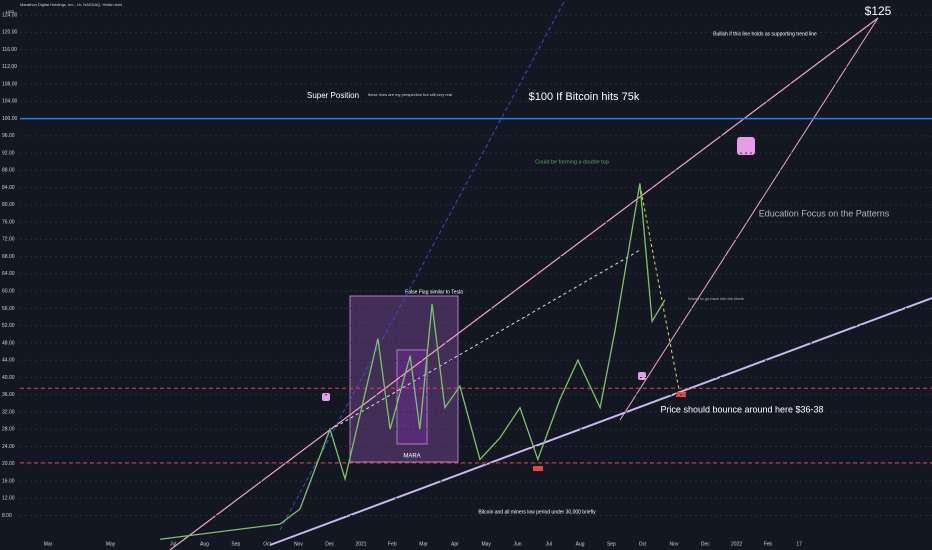  Describe the element at coordinates (360, 544) in the screenshot. I see `x-tick-label: 2021` at that location.